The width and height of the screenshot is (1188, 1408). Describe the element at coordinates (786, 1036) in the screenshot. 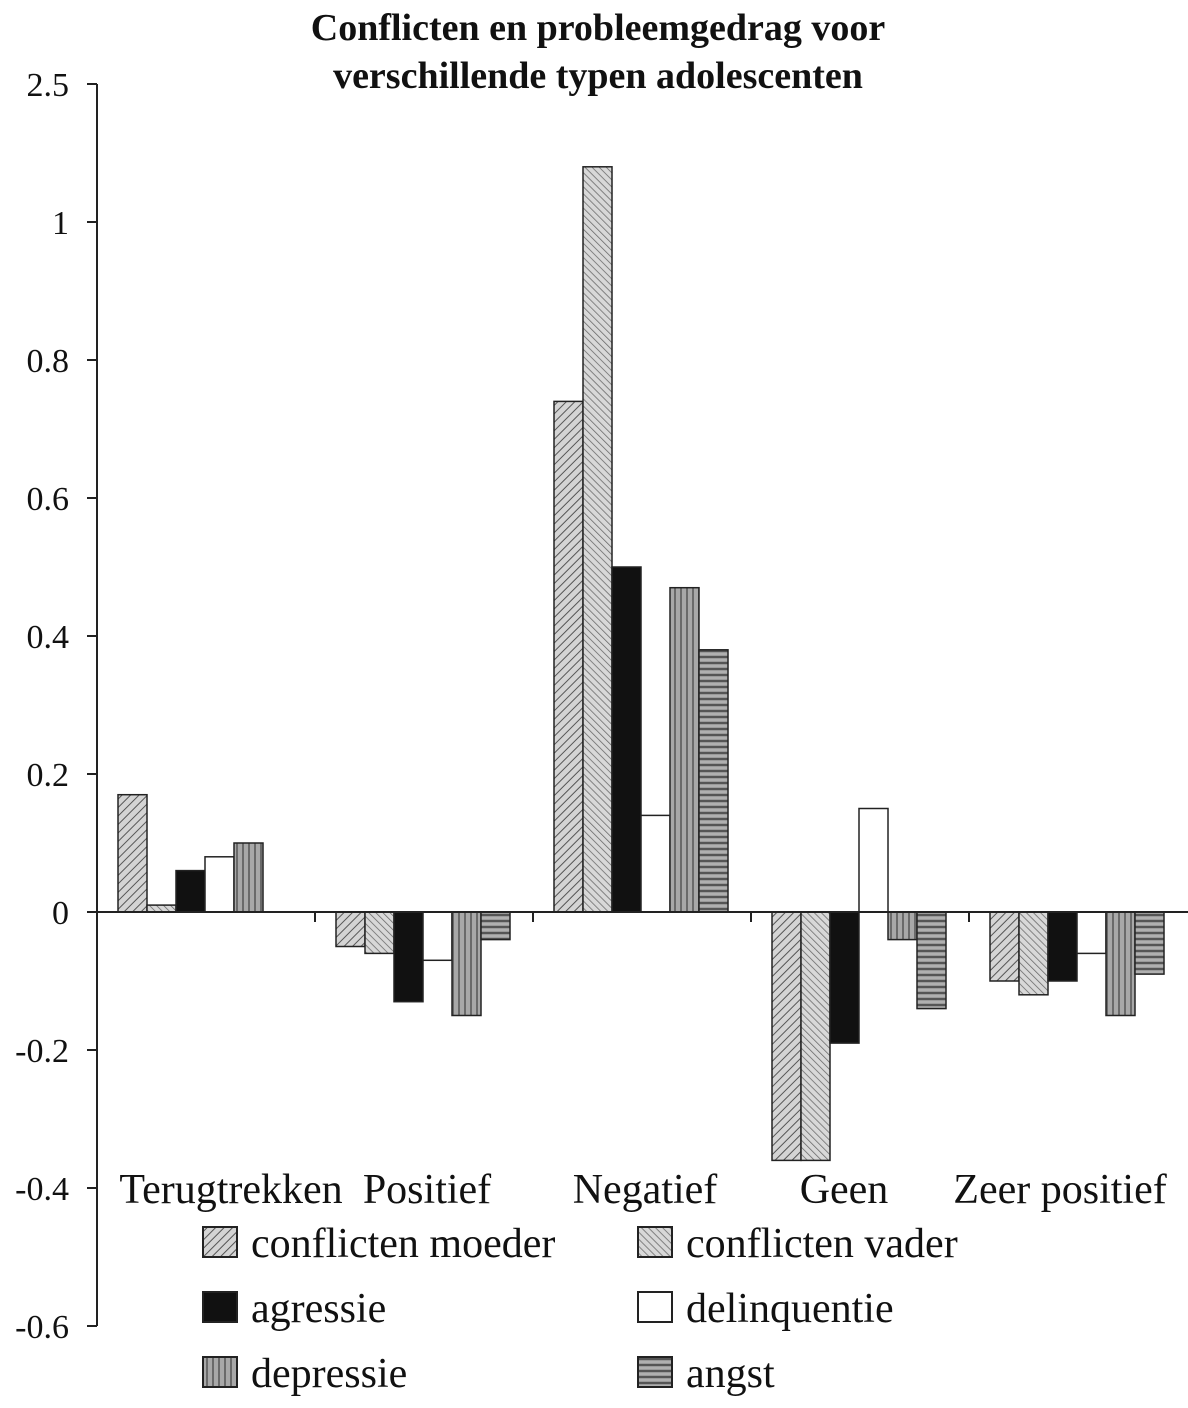

I see `bar-conflicten-moeder-geen` at that location.